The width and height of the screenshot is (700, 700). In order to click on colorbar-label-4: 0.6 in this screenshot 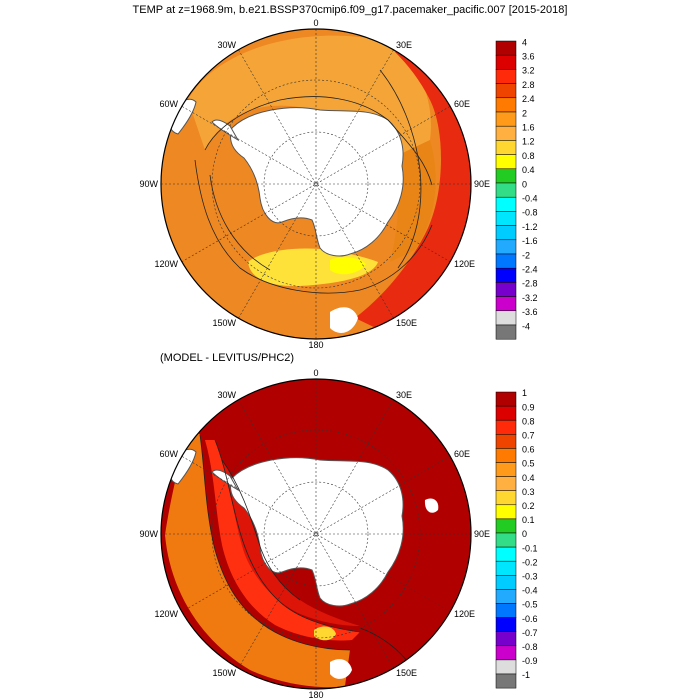, I will do `click(528, 450)`.